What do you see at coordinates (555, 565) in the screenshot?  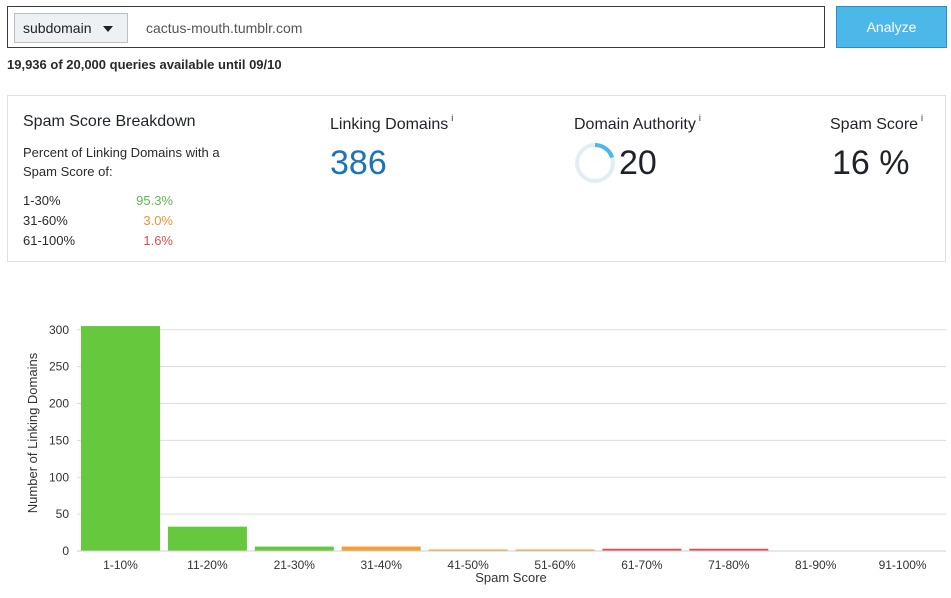 I see `x-tick-label: 51-60%` at bounding box center [555, 565].